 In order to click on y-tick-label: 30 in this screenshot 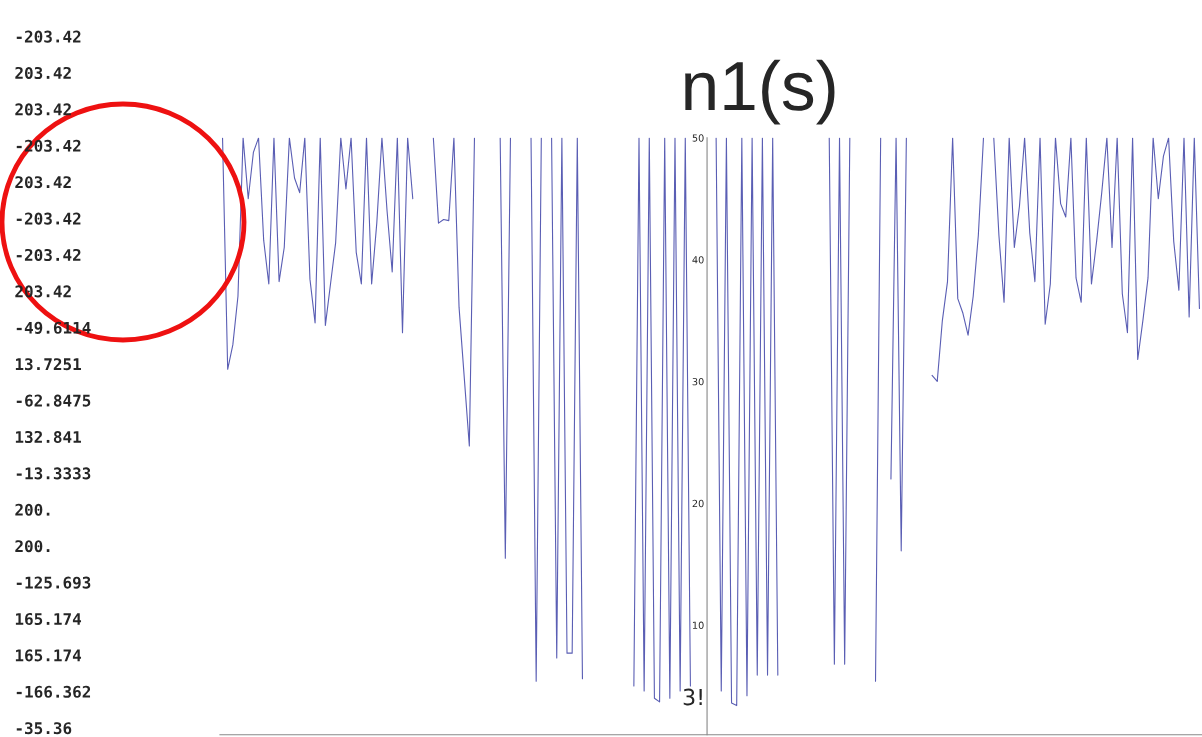, I will do `click(698, 381)`.